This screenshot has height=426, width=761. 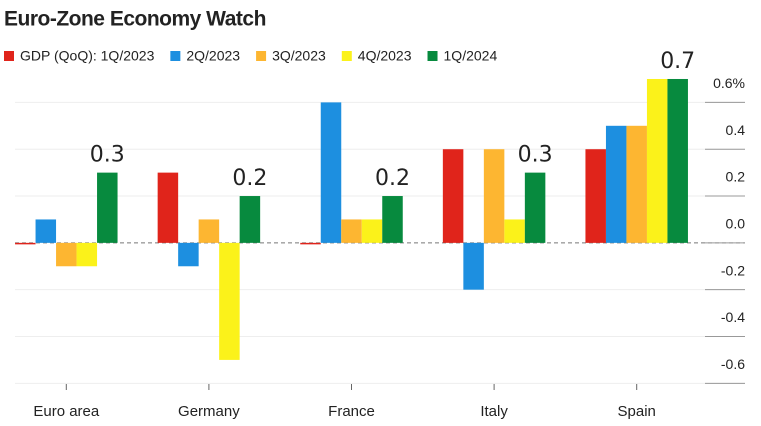 I want to click on y-tick-label: 0.4, so click(x=736, y=130).